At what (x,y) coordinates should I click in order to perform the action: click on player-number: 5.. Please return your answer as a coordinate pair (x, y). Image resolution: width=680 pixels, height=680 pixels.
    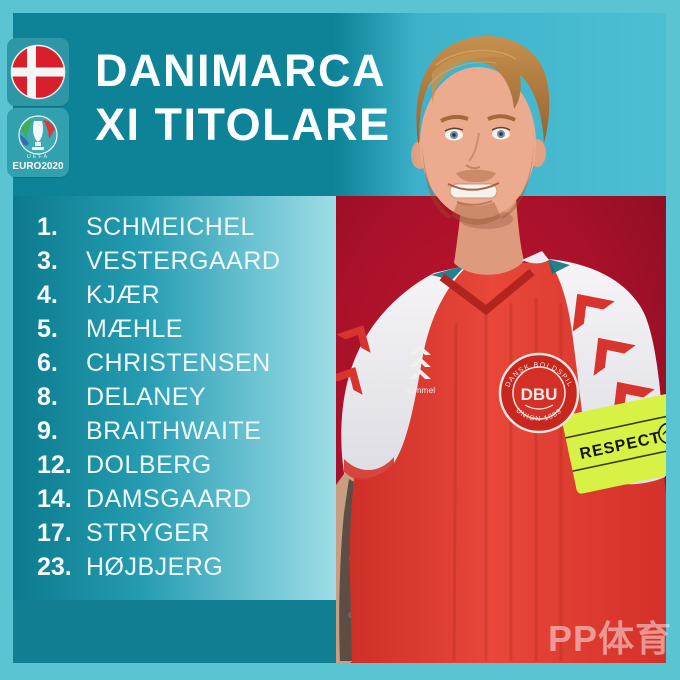
    Looking at the image, I should click on (47, 329).